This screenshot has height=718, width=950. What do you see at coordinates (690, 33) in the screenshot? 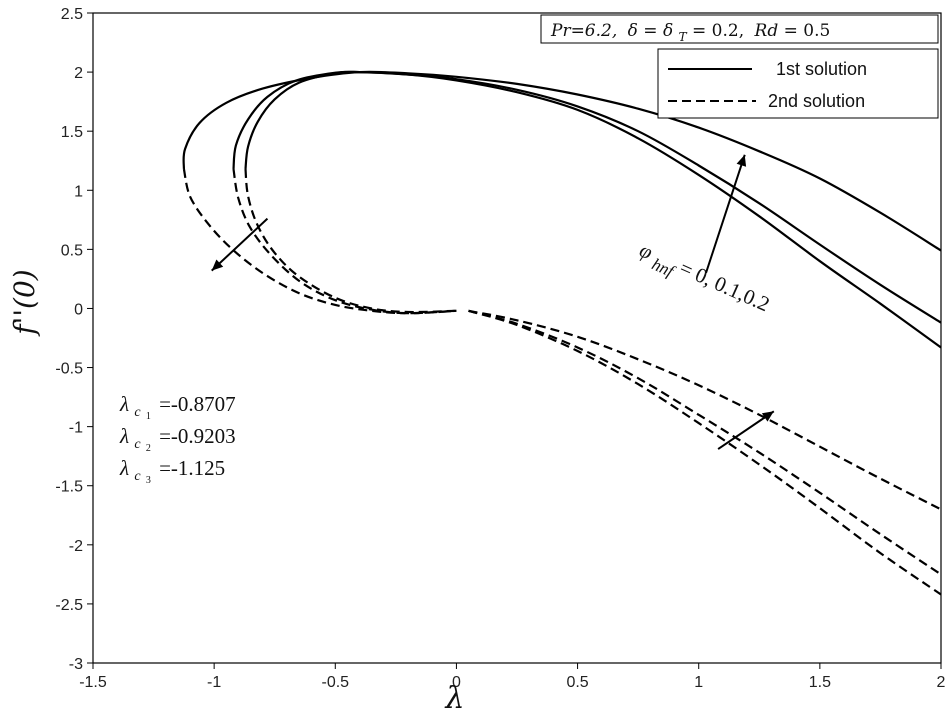
I see `params-text: Pr=6.2, δ = δ T = 0.2, Rd = 0.5` at bounding box center [690, 33].